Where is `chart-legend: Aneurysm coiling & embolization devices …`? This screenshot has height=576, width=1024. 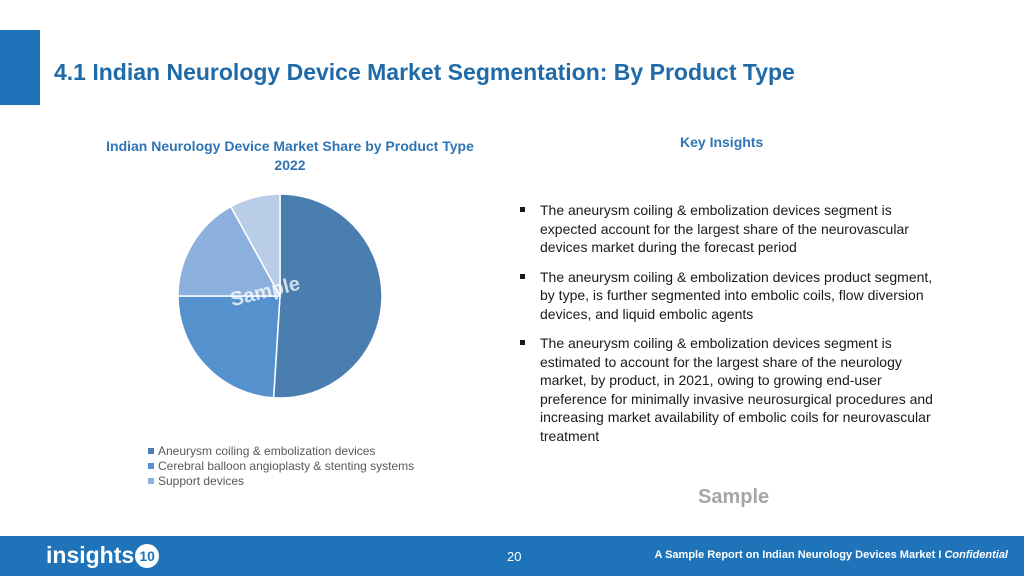
chart-legend: Aneurysm coiling & embolization devices … is located at coordinates (281, 465).